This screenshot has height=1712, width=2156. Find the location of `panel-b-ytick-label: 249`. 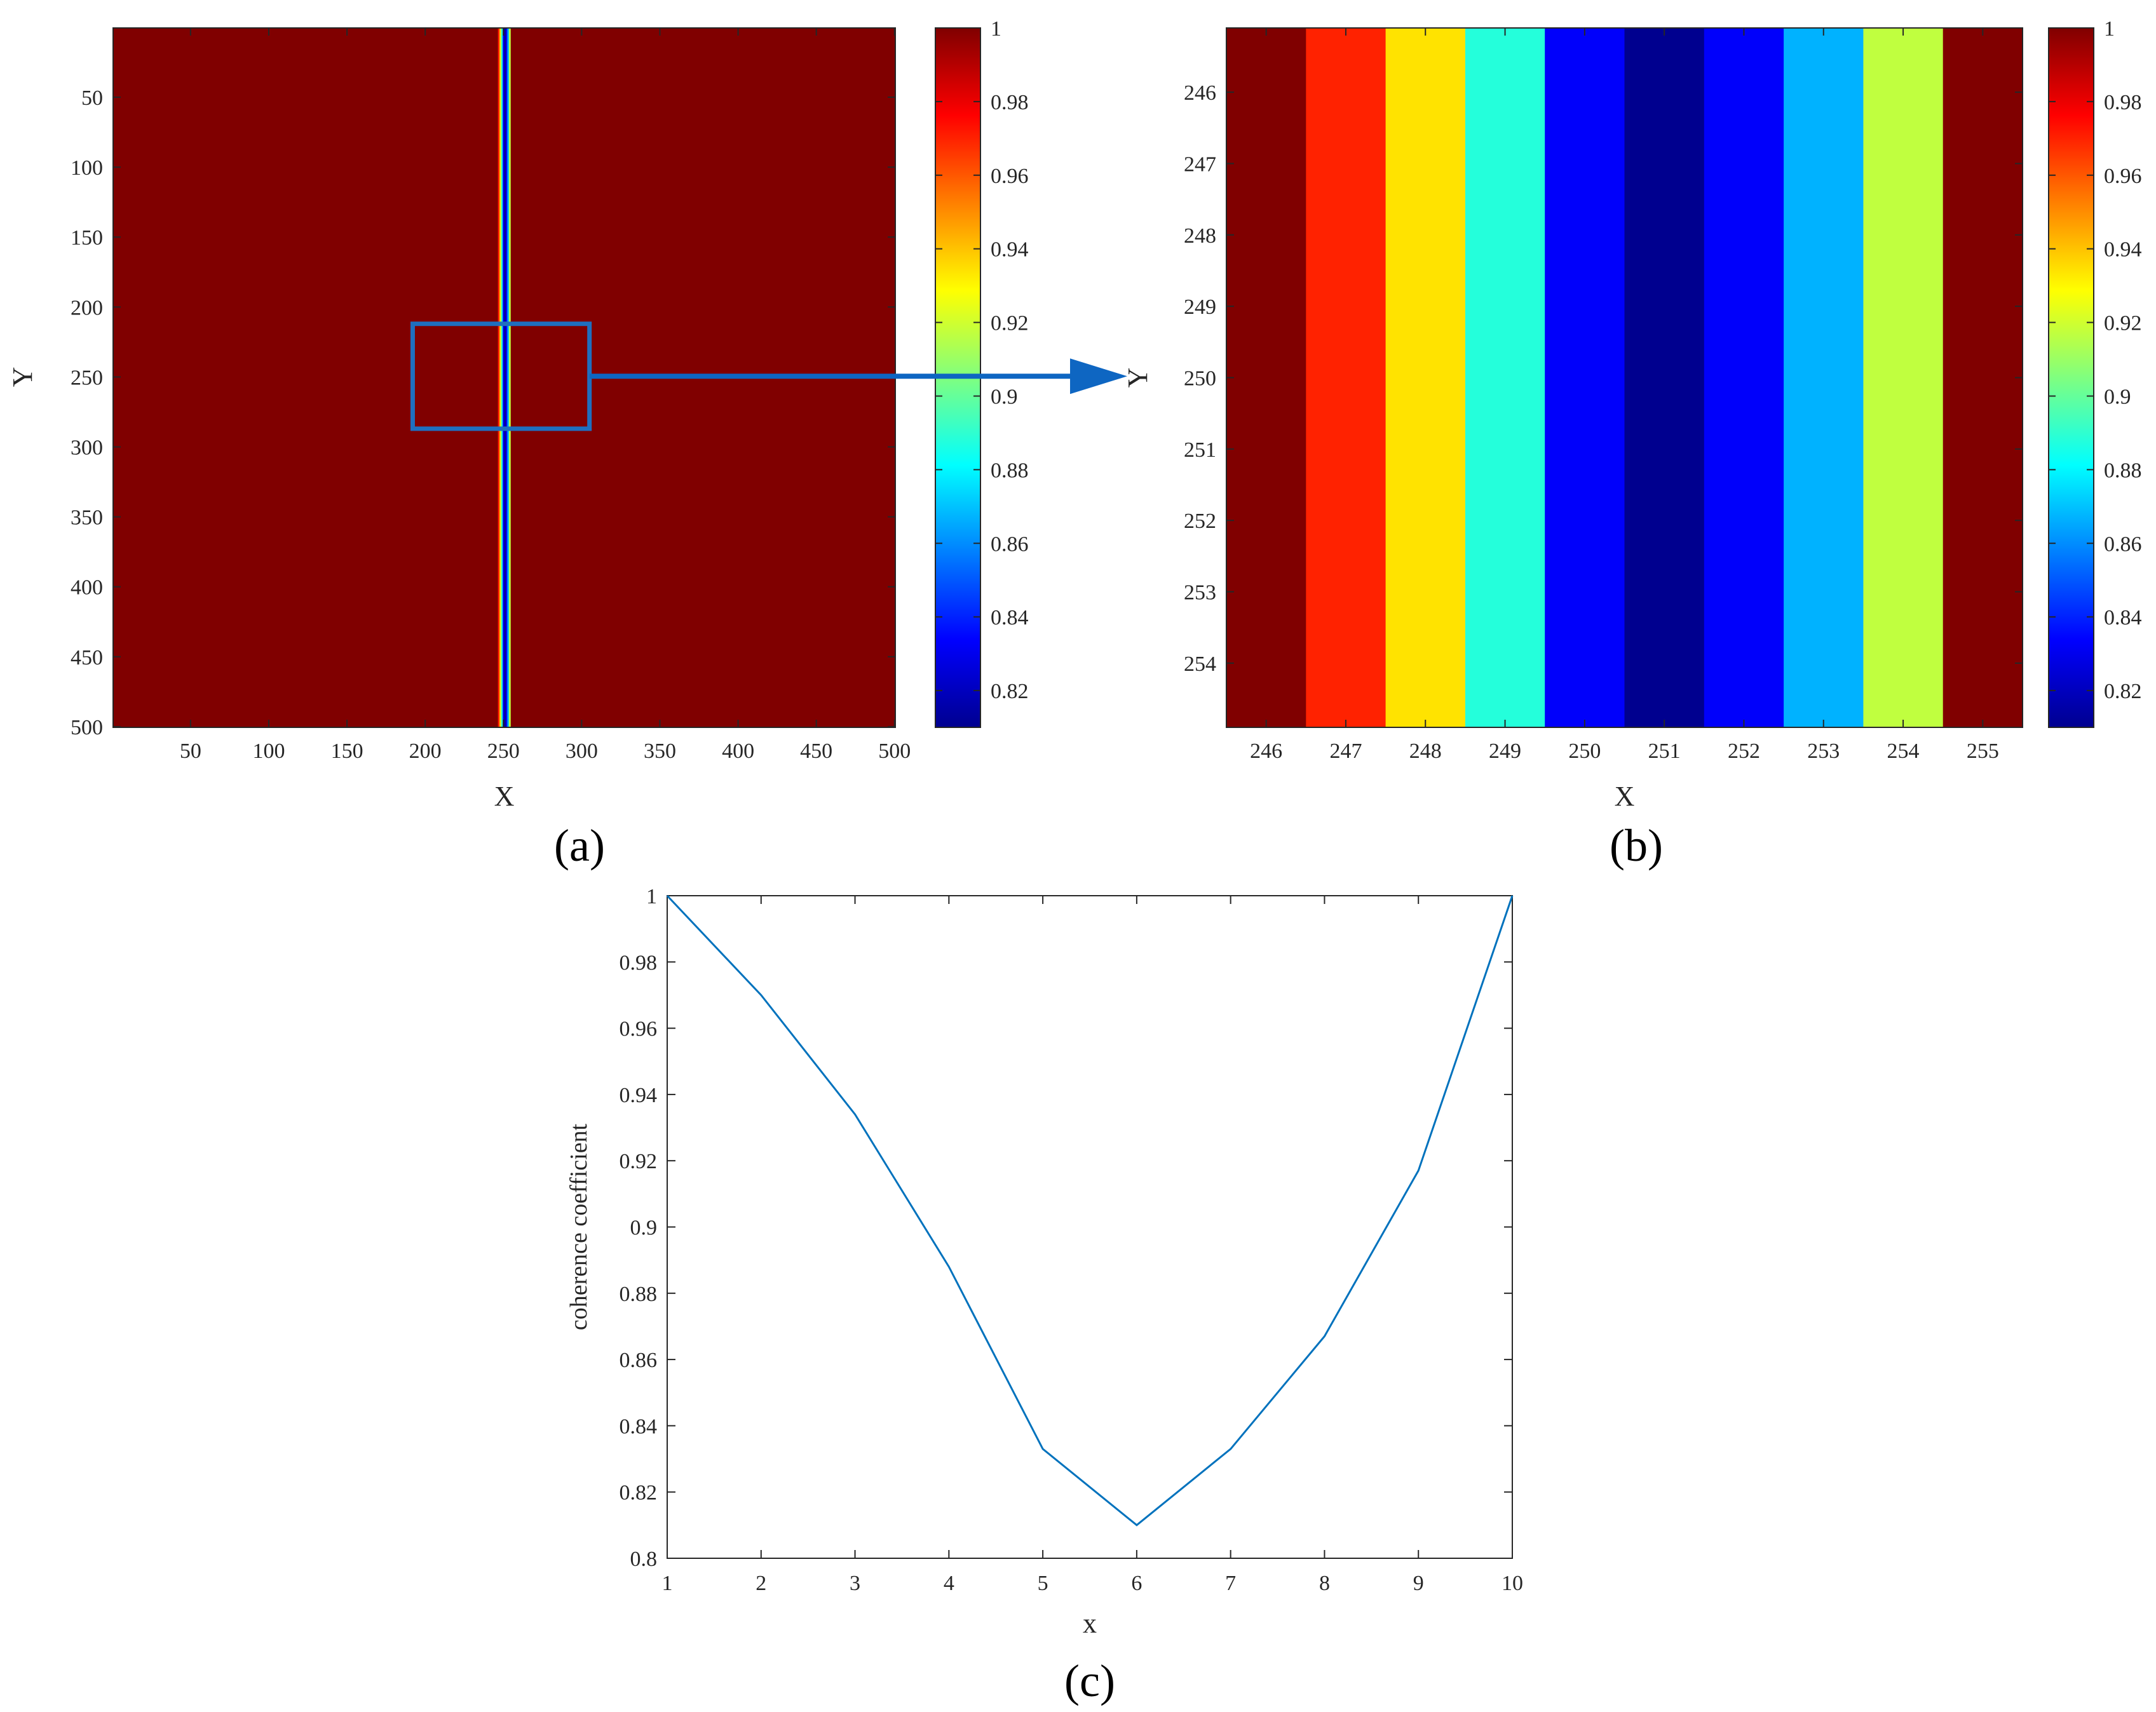

panel-b-ytick-label: 249 is located at coordinates (1200, 307).